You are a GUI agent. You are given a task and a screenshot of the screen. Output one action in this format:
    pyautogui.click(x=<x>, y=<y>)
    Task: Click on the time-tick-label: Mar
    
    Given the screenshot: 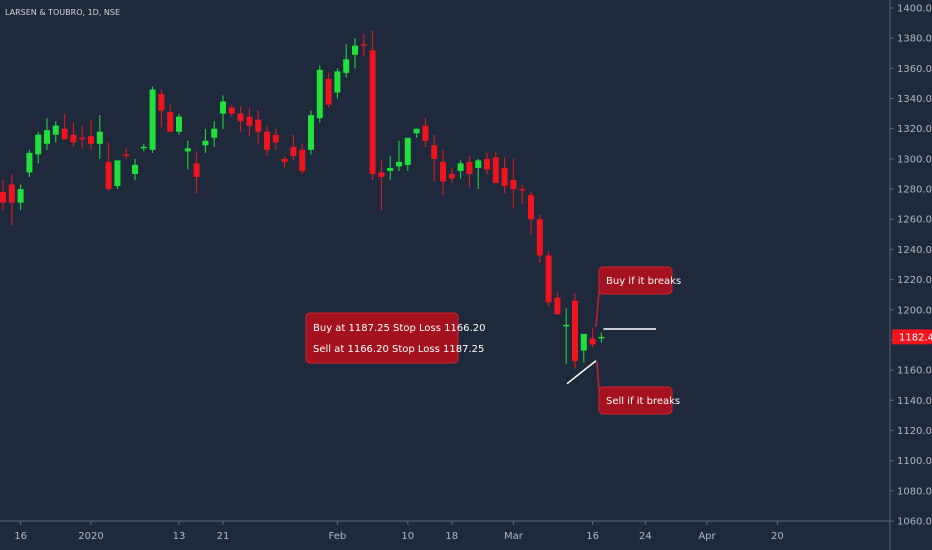 What is the action you would take?
    pyautogui.click(x=514, y=536)
    